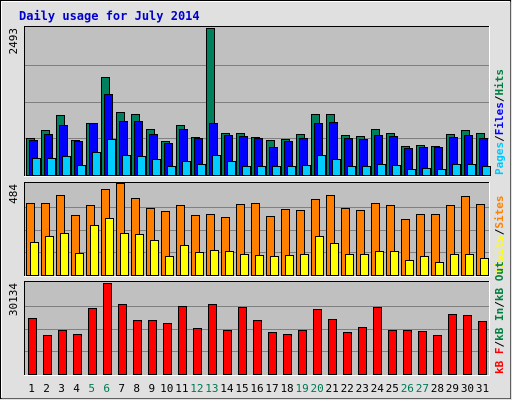  I want to click on x-tick-label: 28, so click(437, 388).